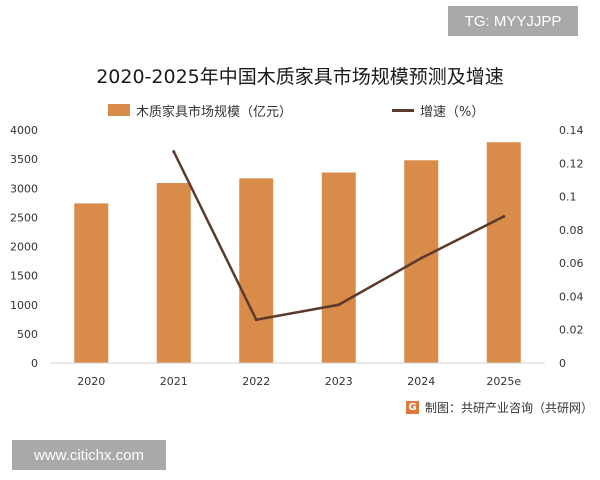  Describe the element at coordinates (513, 21) in the screenshot. I see `watermark-badge-tg: TG: MYYJJPP` at that location.